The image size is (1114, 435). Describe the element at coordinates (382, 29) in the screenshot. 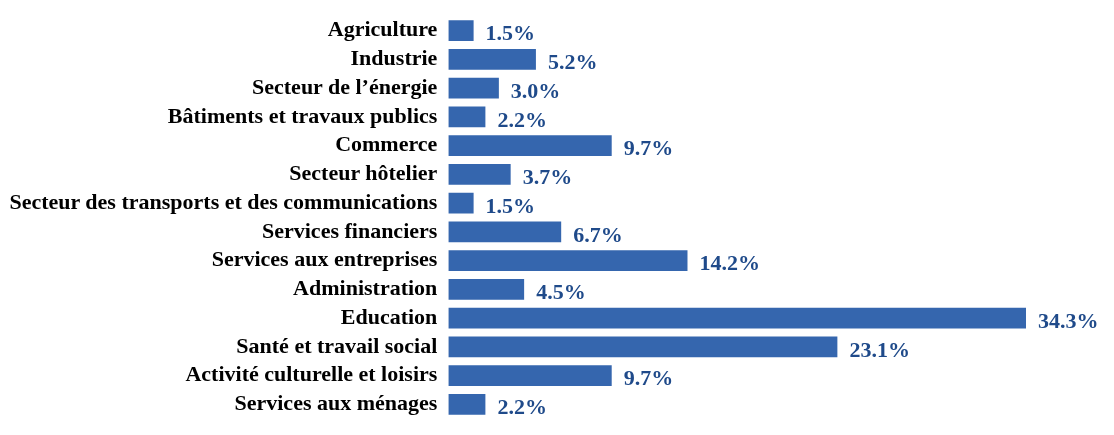

I see `y-tick-label: Agriculture` at that location.